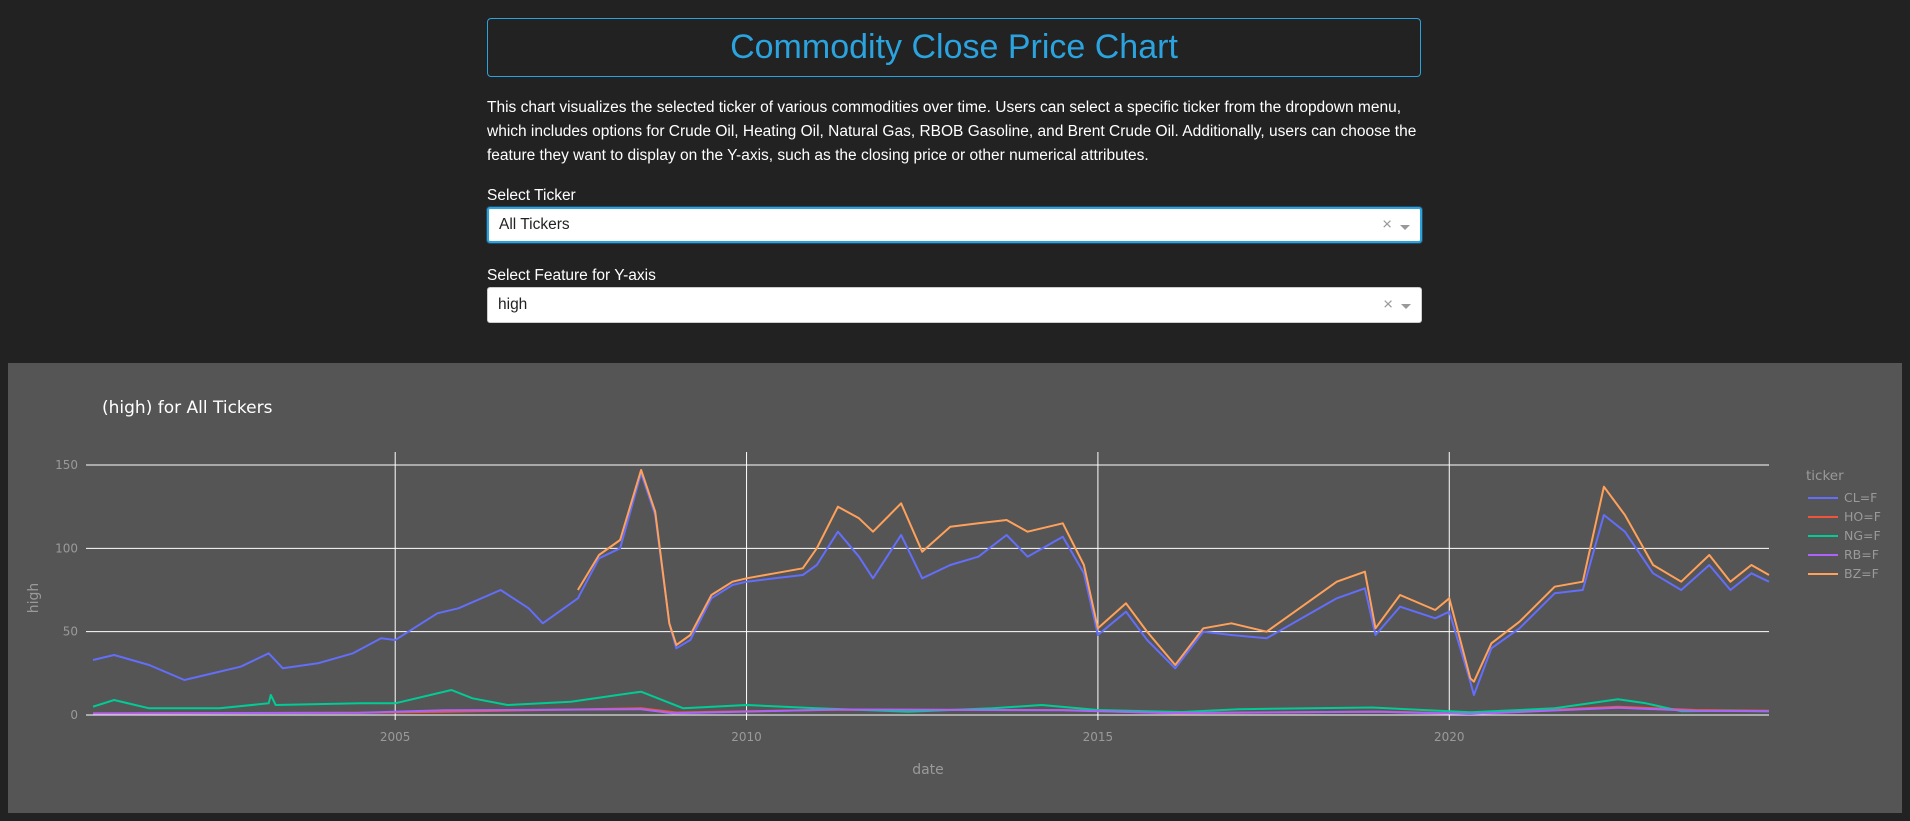  What do you see at coordinates (70, 632) in the screenshot?
I see `y-tick-label: 50` at bounding box center [70, 632].